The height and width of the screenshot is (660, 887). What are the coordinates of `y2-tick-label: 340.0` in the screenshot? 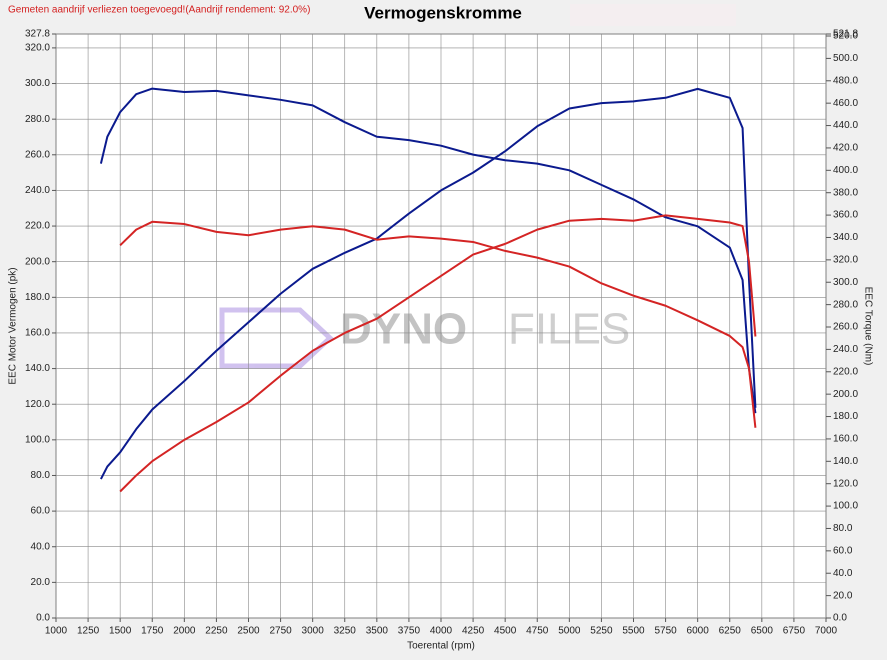 It's located at (845, 237).